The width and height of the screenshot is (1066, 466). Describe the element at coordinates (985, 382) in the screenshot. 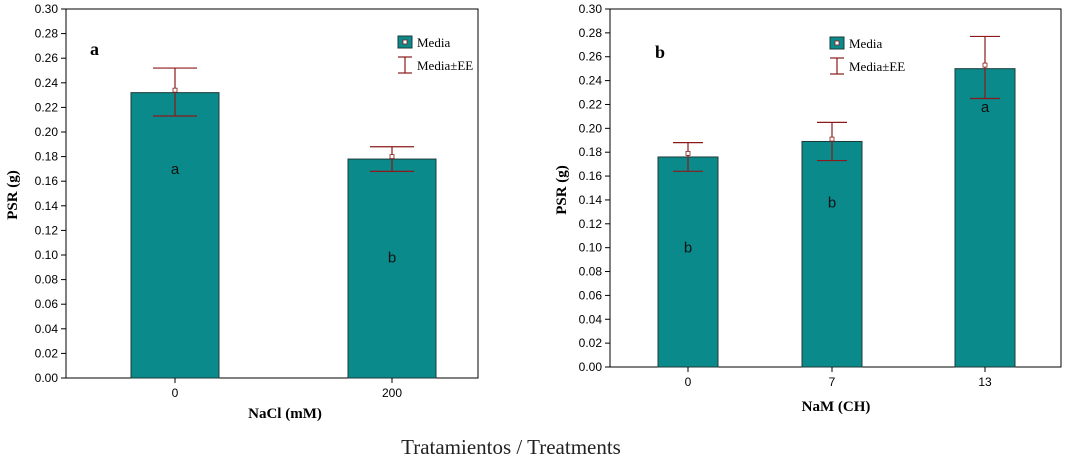

I see `x-tick-label: 13` at that location.